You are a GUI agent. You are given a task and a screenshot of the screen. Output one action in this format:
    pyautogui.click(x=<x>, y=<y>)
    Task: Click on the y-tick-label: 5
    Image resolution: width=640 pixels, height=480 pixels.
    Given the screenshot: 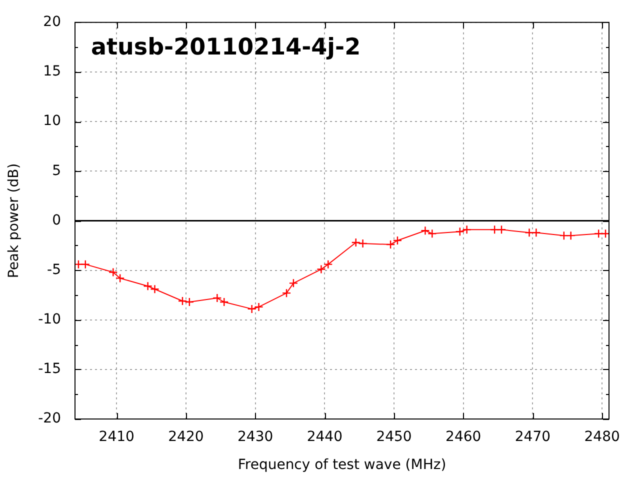 What is the action you would take?
    pyautogui.click(x=56, y=170)
    